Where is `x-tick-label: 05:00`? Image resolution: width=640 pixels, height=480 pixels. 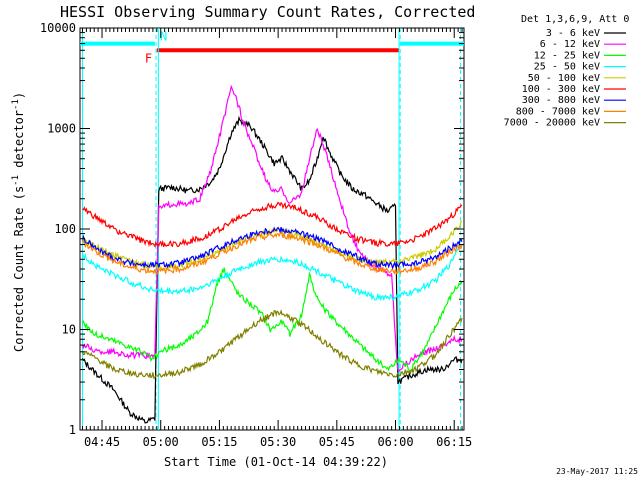
x-tick-label: 05:00 is located at coordinates (161, 442).